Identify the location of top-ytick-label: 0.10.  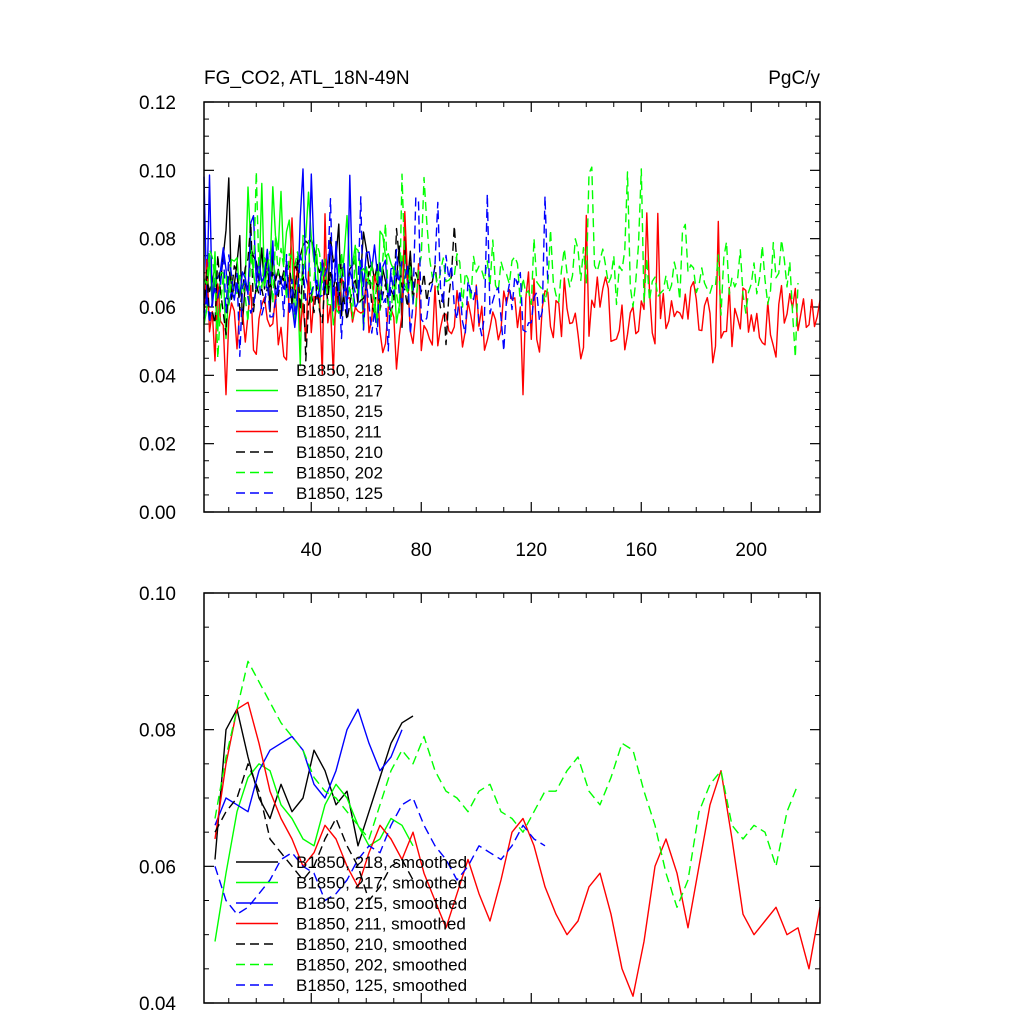
(157, 171).